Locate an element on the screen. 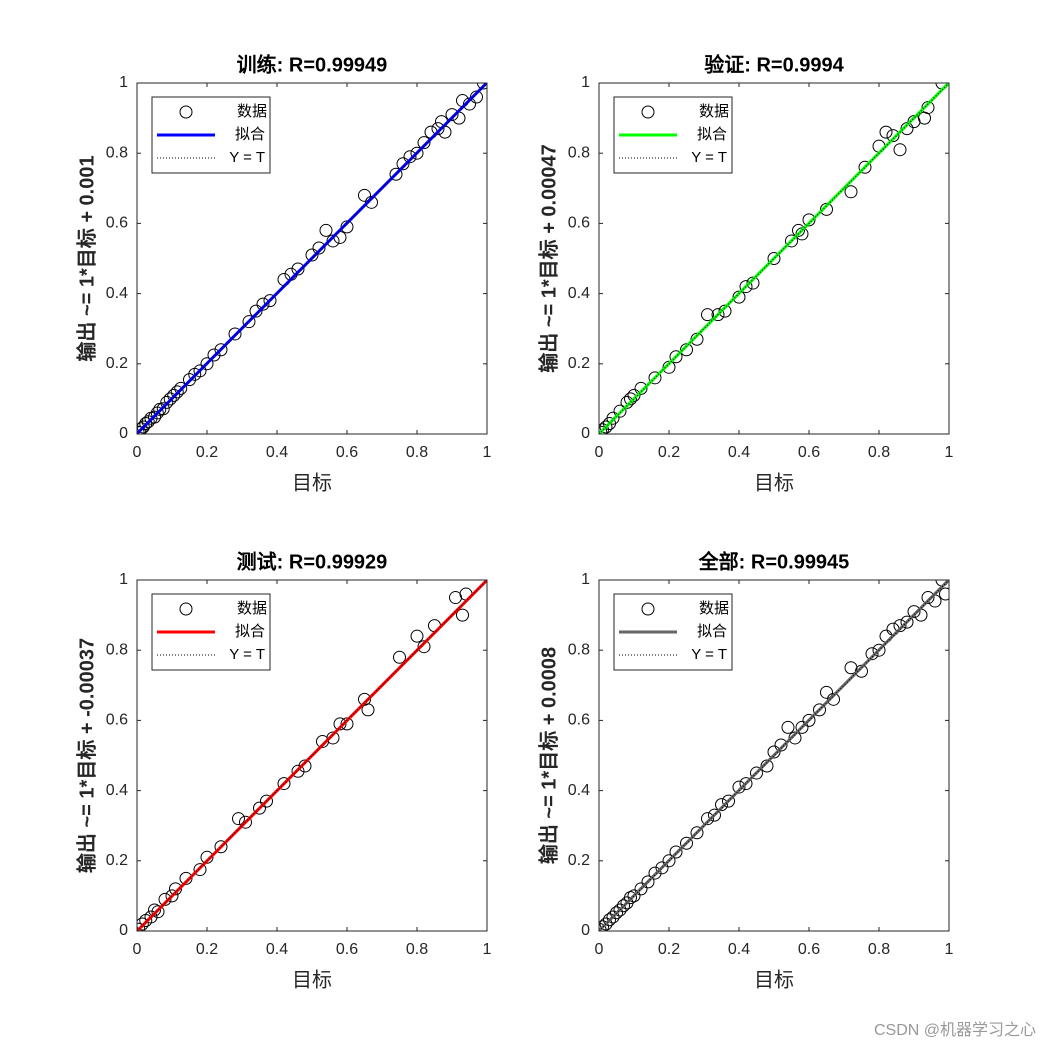 The height and width of the screenshot is (1051, 1051). y-tick-label: 0.6 is located at coordinates (579, 223).